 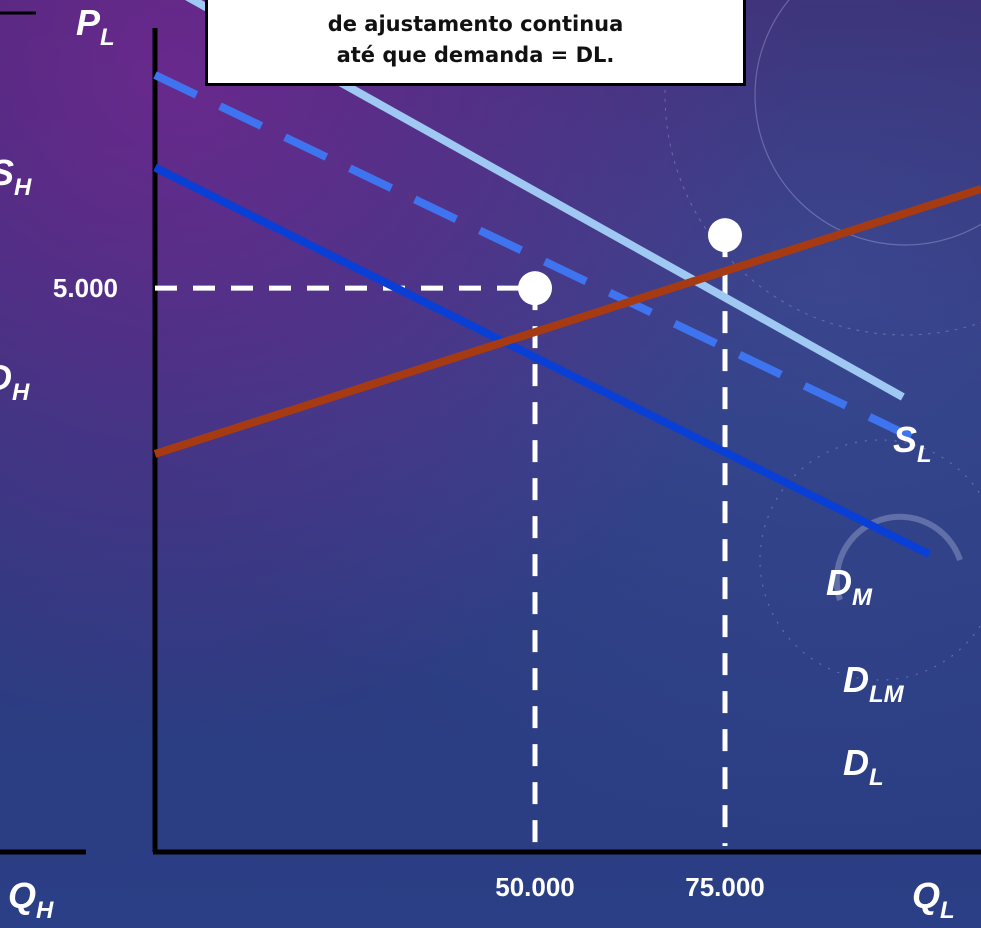 What do you see at coordinates (85, 288) in the screenshot?
I see `y-tick-label-0: 5.000` at bounding box center [85, 288].